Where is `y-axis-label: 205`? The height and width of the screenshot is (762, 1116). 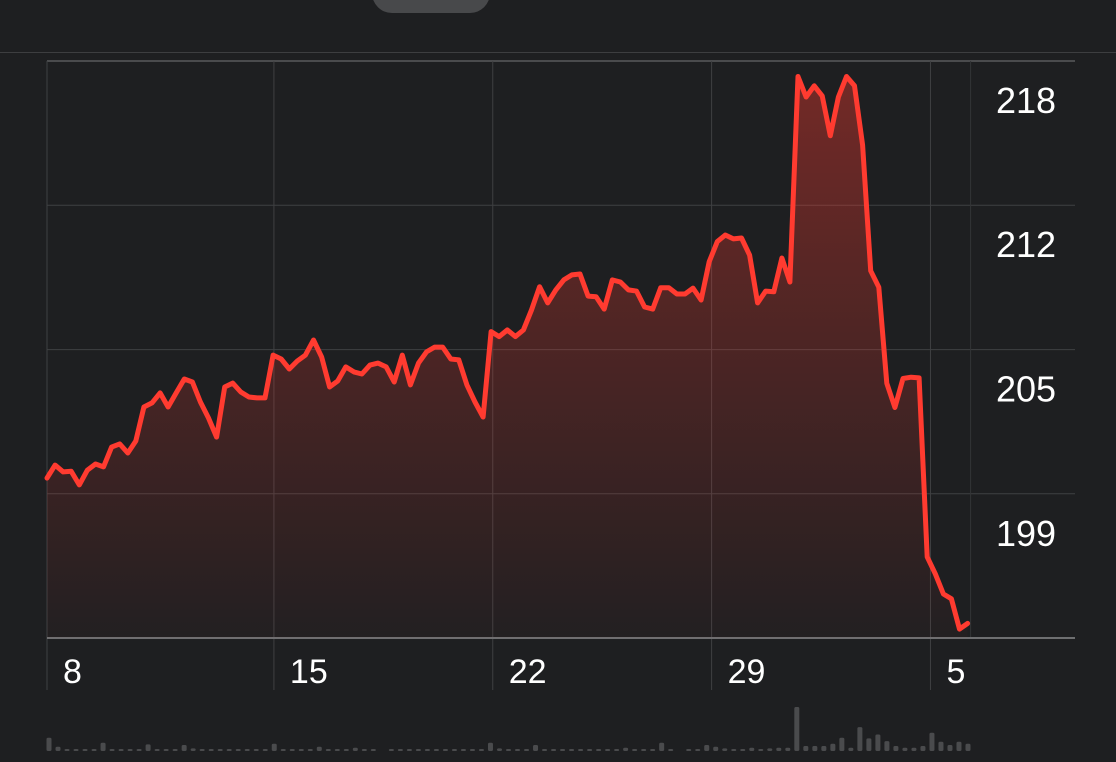 y-axis-label: 205 is located at coordinates (1026, 389).